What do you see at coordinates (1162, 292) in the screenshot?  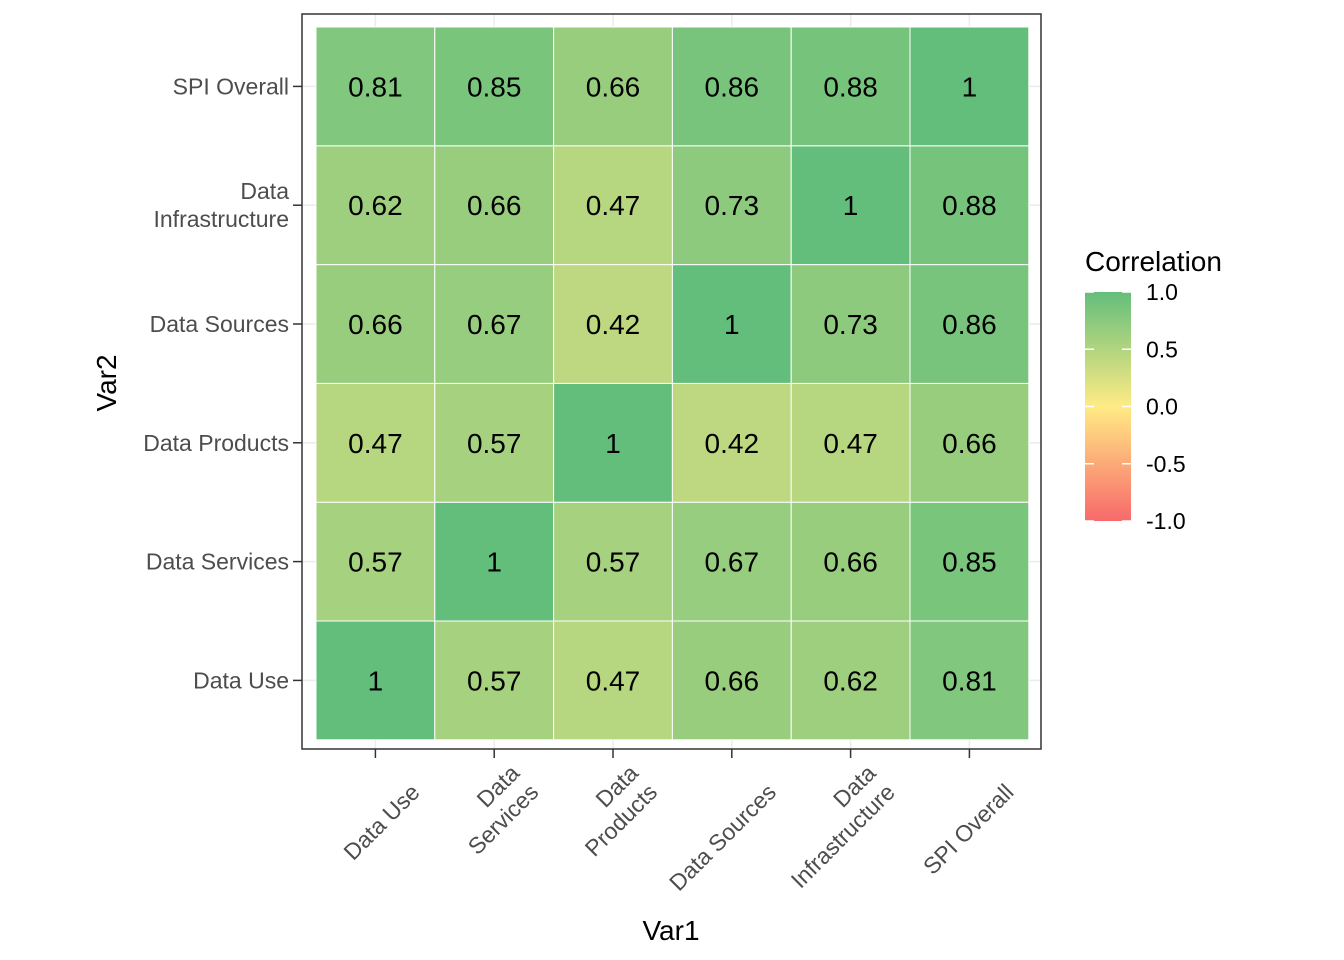 I see `legend-break-label: 1.0` at bounding box center [1162, 292].